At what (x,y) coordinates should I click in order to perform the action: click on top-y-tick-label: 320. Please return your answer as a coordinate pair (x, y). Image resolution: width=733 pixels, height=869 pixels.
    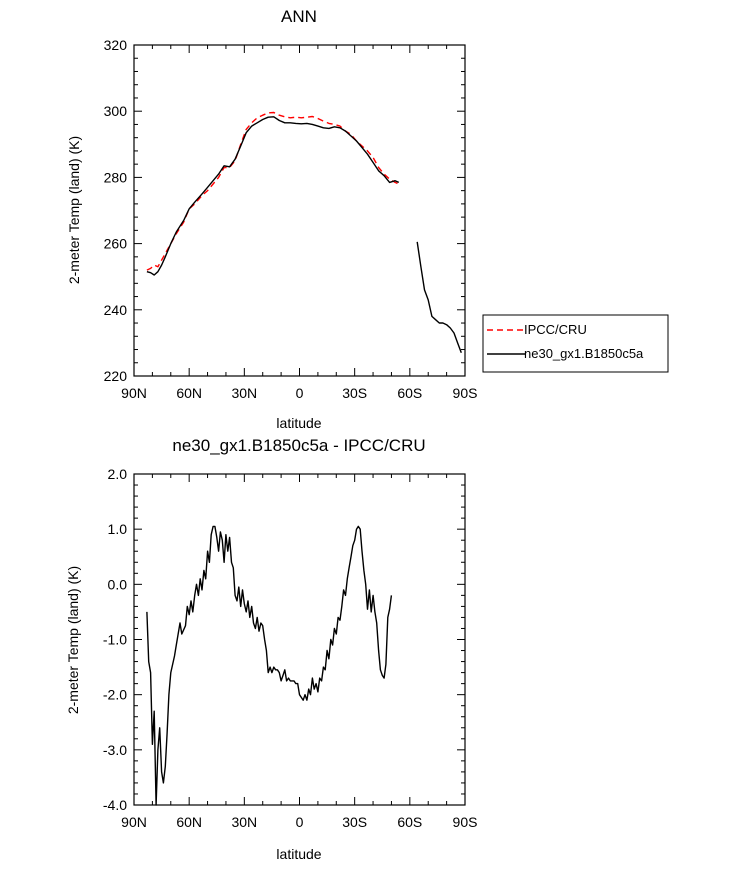
    Looking at the image, I should click on (116, 45).